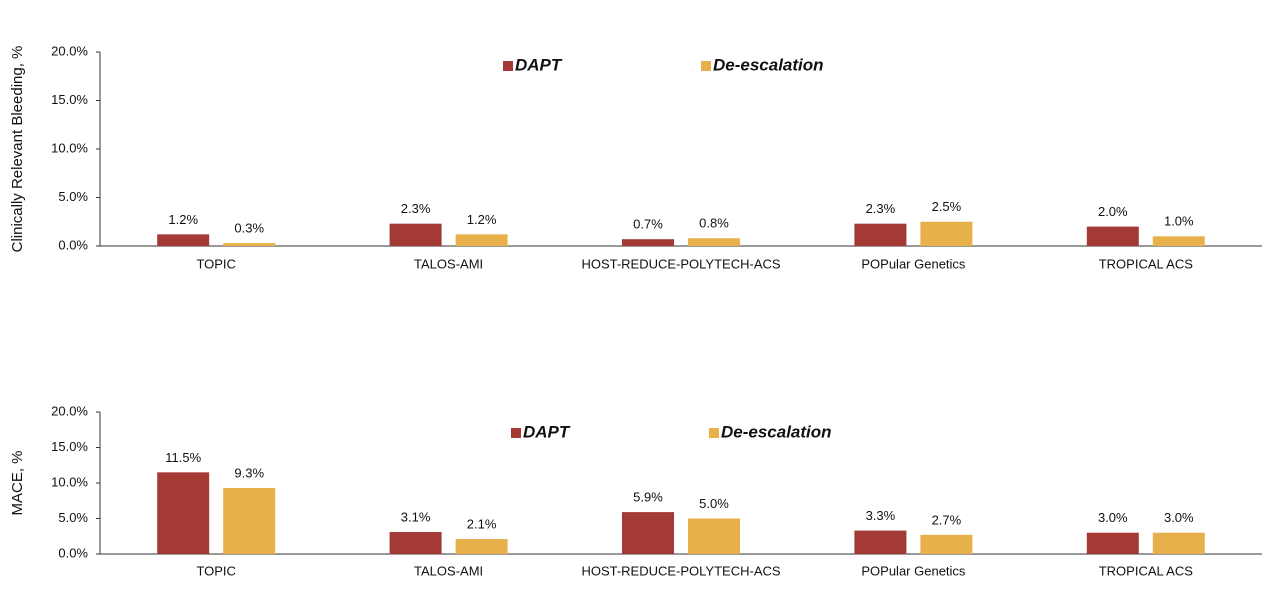  I want to click on data-label: 3.3%, so click(881, 515).